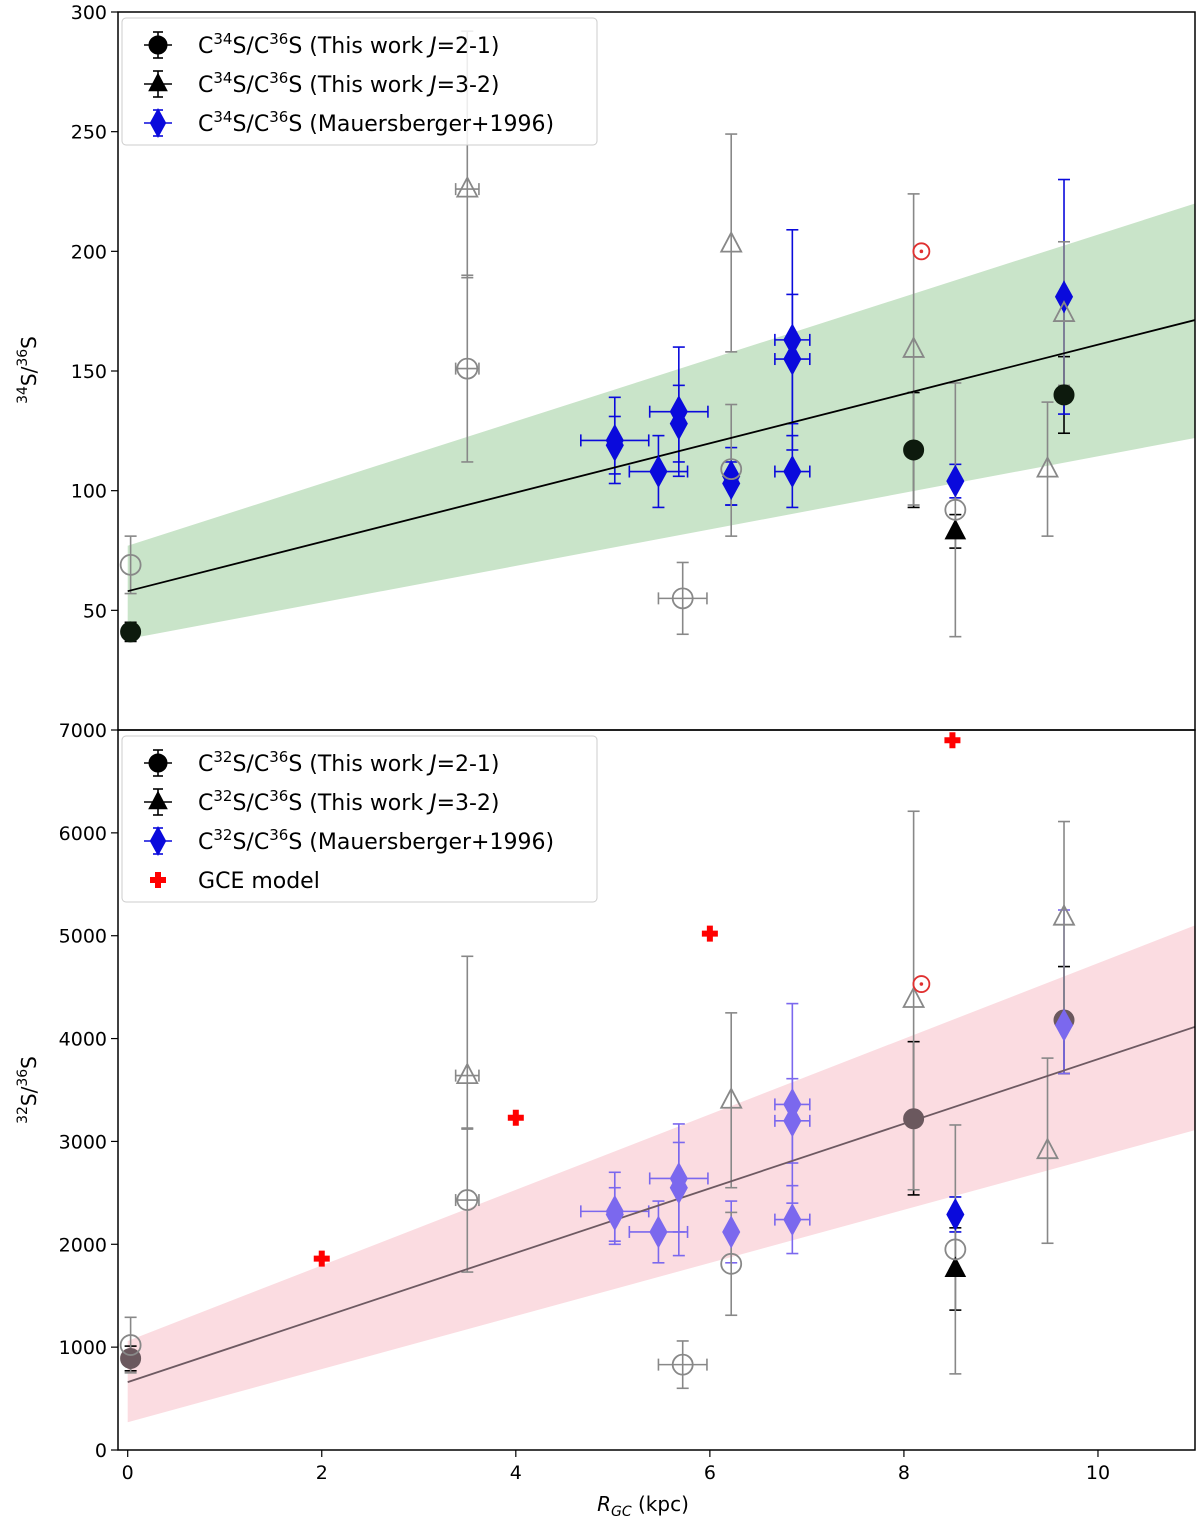  What do you see at coordinates (83, 1348) in the screenshot?
I see `y-tick-label: 1000` at bounding box center [83, 1348].